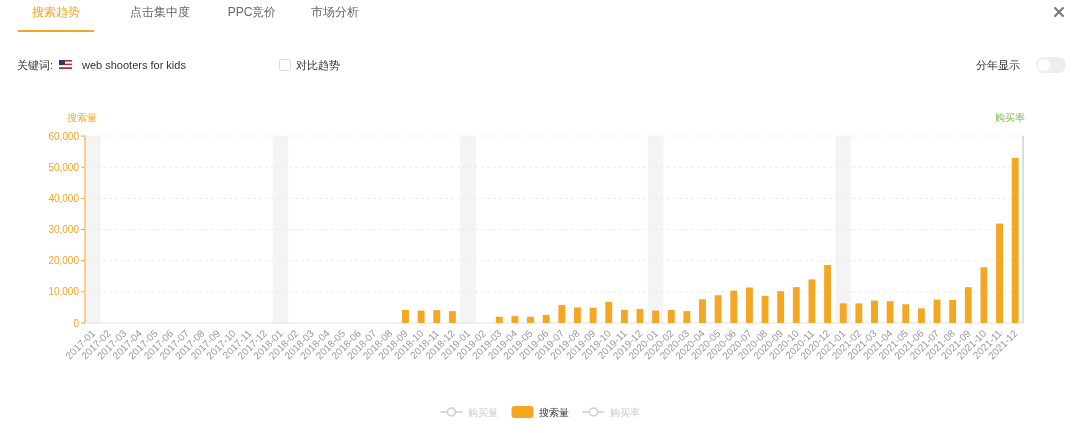 This screenshot has height=433, width=1080. What do you see at coordinates (553, 412) in the screenshot?
I see `legend-label: 搜索量` at bounding box center [553, 412].